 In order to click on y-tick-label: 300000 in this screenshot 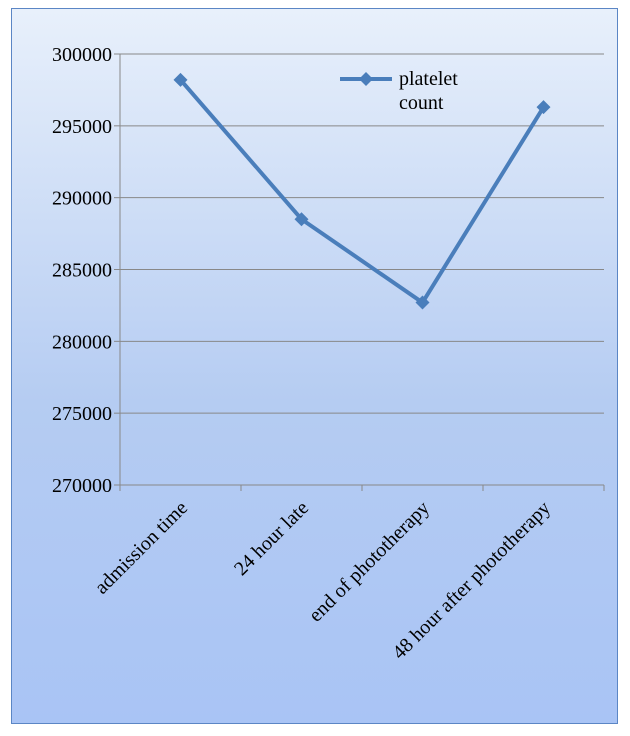, I will do `click(82, 55)`.